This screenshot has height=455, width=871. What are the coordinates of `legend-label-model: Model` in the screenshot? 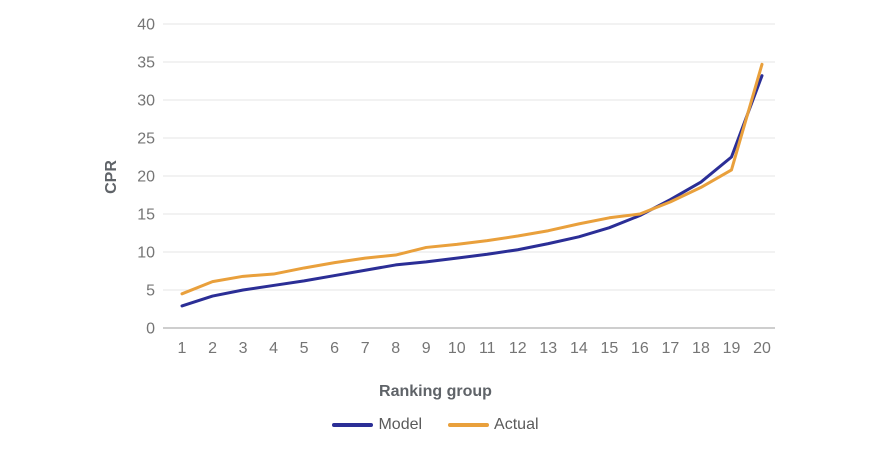 It's located at (400, 424).